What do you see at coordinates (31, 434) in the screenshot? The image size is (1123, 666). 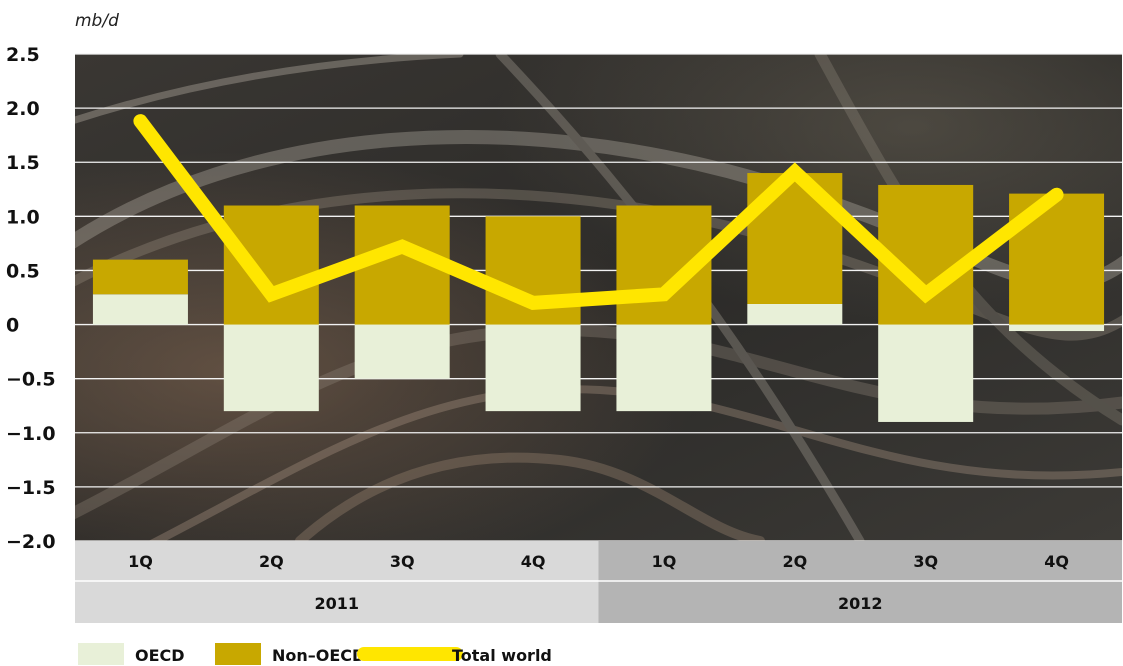 I see `y-tick-label: −1.0` at bounding box center [31, 434].